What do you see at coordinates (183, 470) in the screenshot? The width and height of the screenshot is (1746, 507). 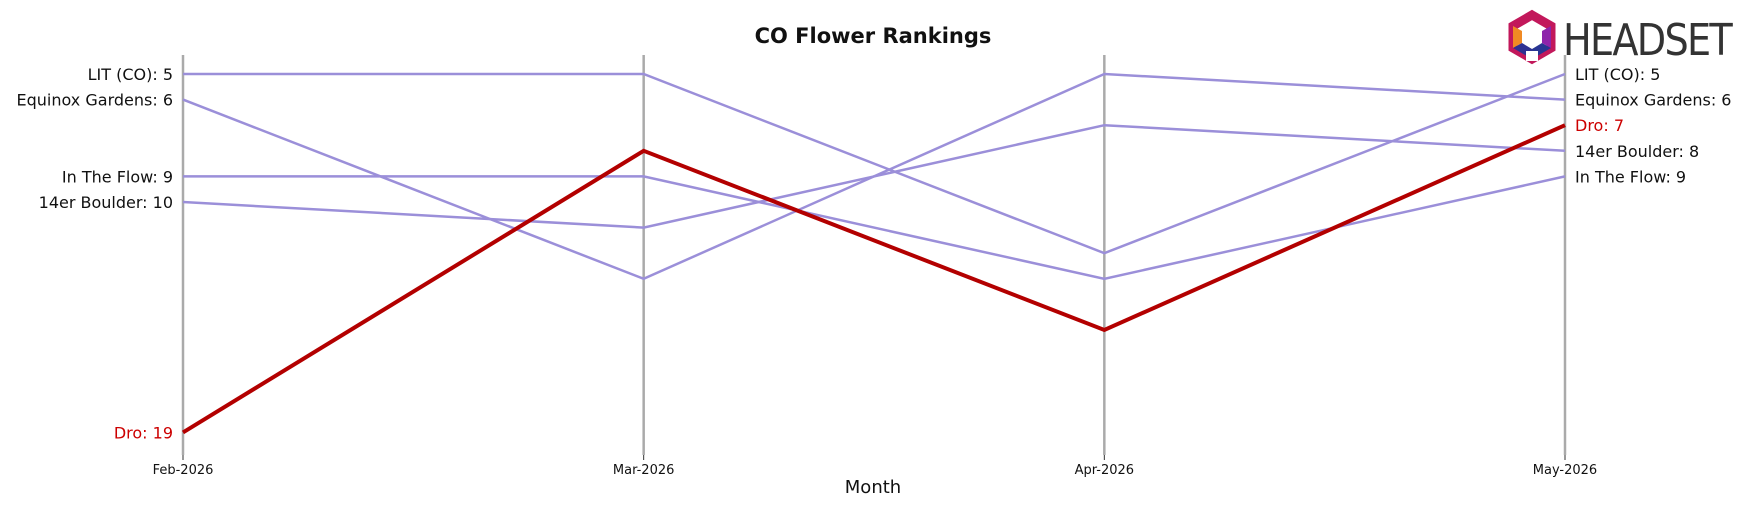 I see `x-tick-label: Feb-2026` at bounding box center [183, 470].